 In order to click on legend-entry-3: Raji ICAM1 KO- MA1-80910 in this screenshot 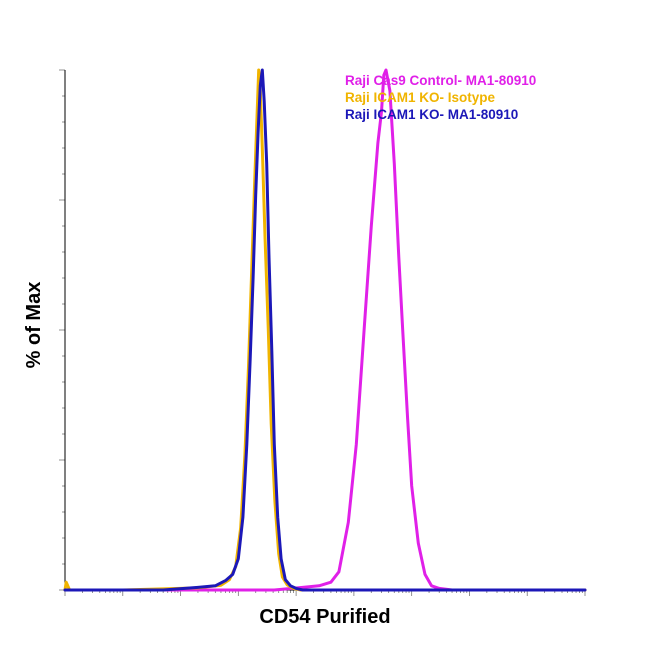, I will do `click(431, 114)`.